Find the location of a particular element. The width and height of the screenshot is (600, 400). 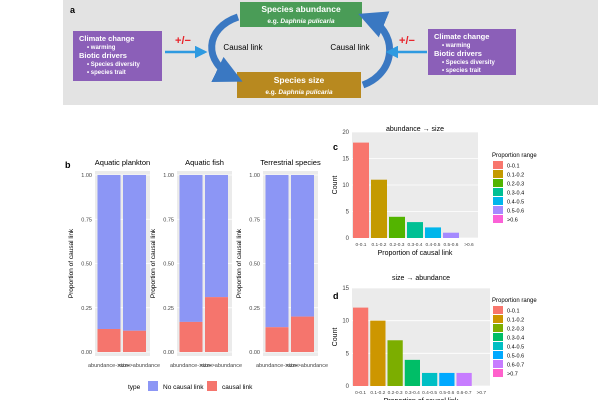

driver-box-right is located at coordinates (472, 52).